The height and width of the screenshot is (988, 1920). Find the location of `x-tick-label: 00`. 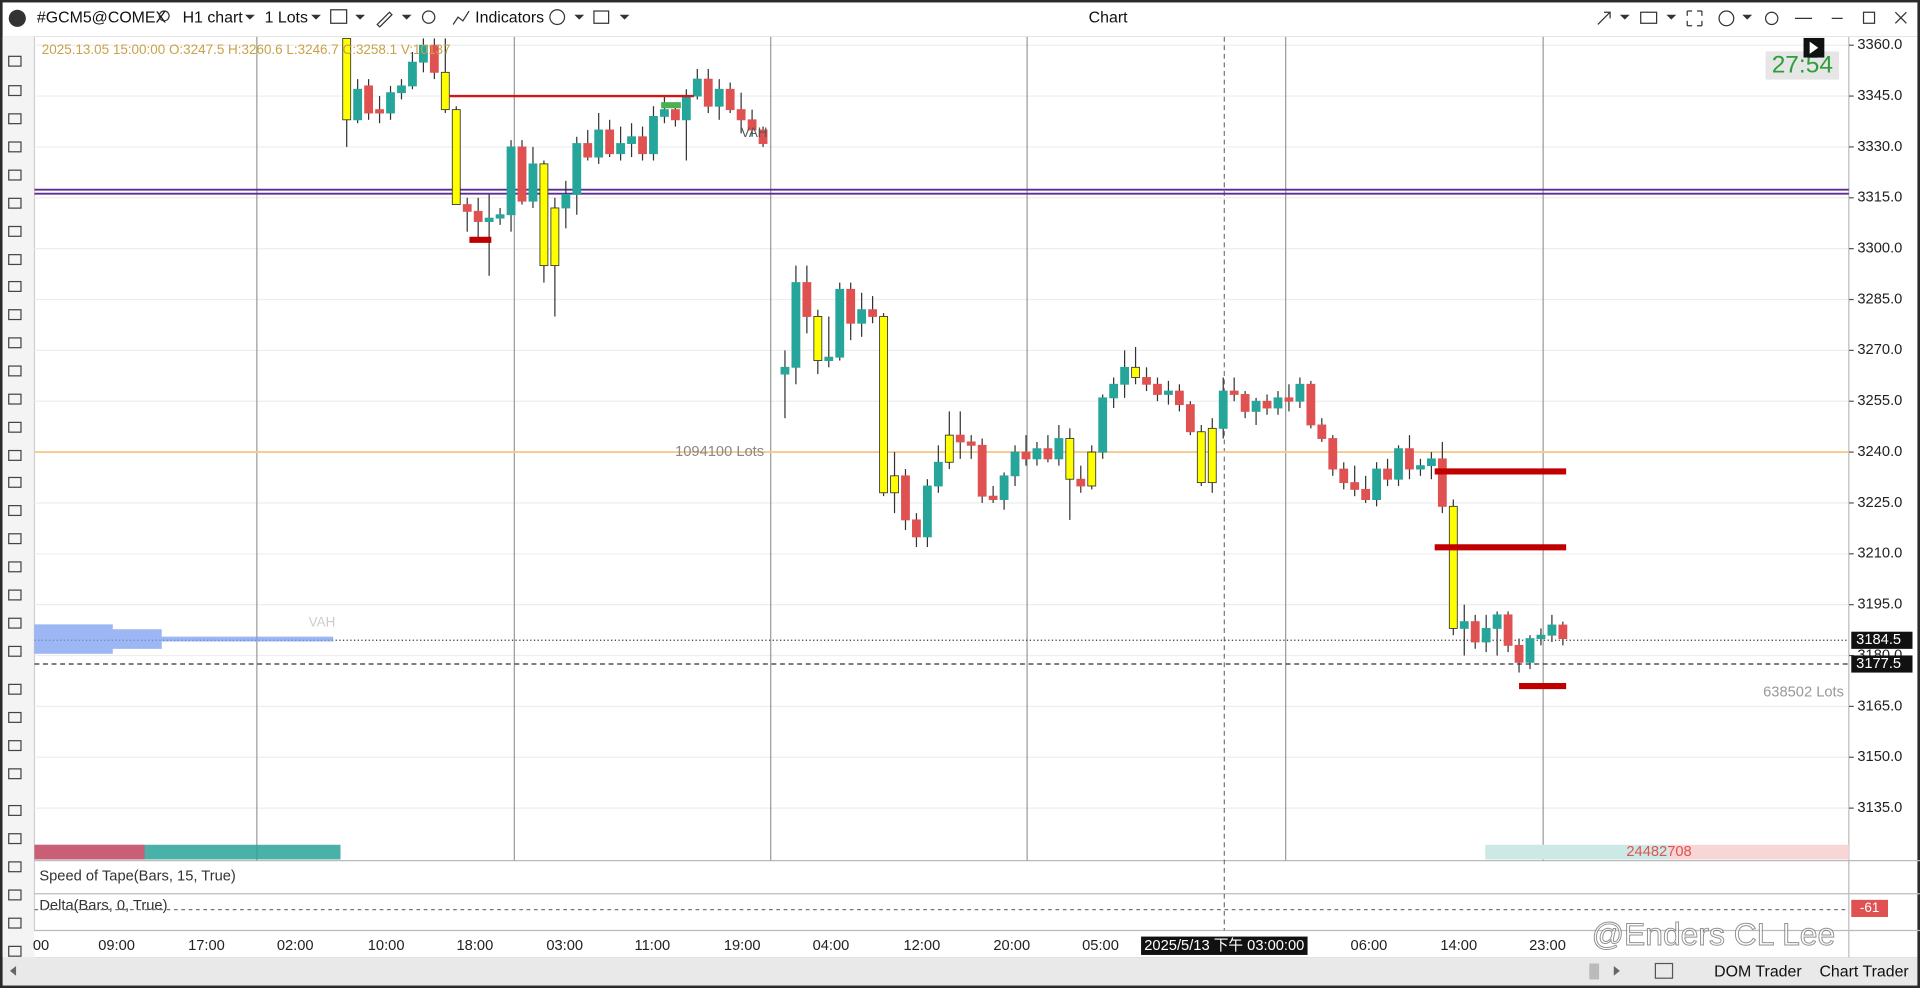

x-tick-label: 00 is located at coordinates (41, 946).